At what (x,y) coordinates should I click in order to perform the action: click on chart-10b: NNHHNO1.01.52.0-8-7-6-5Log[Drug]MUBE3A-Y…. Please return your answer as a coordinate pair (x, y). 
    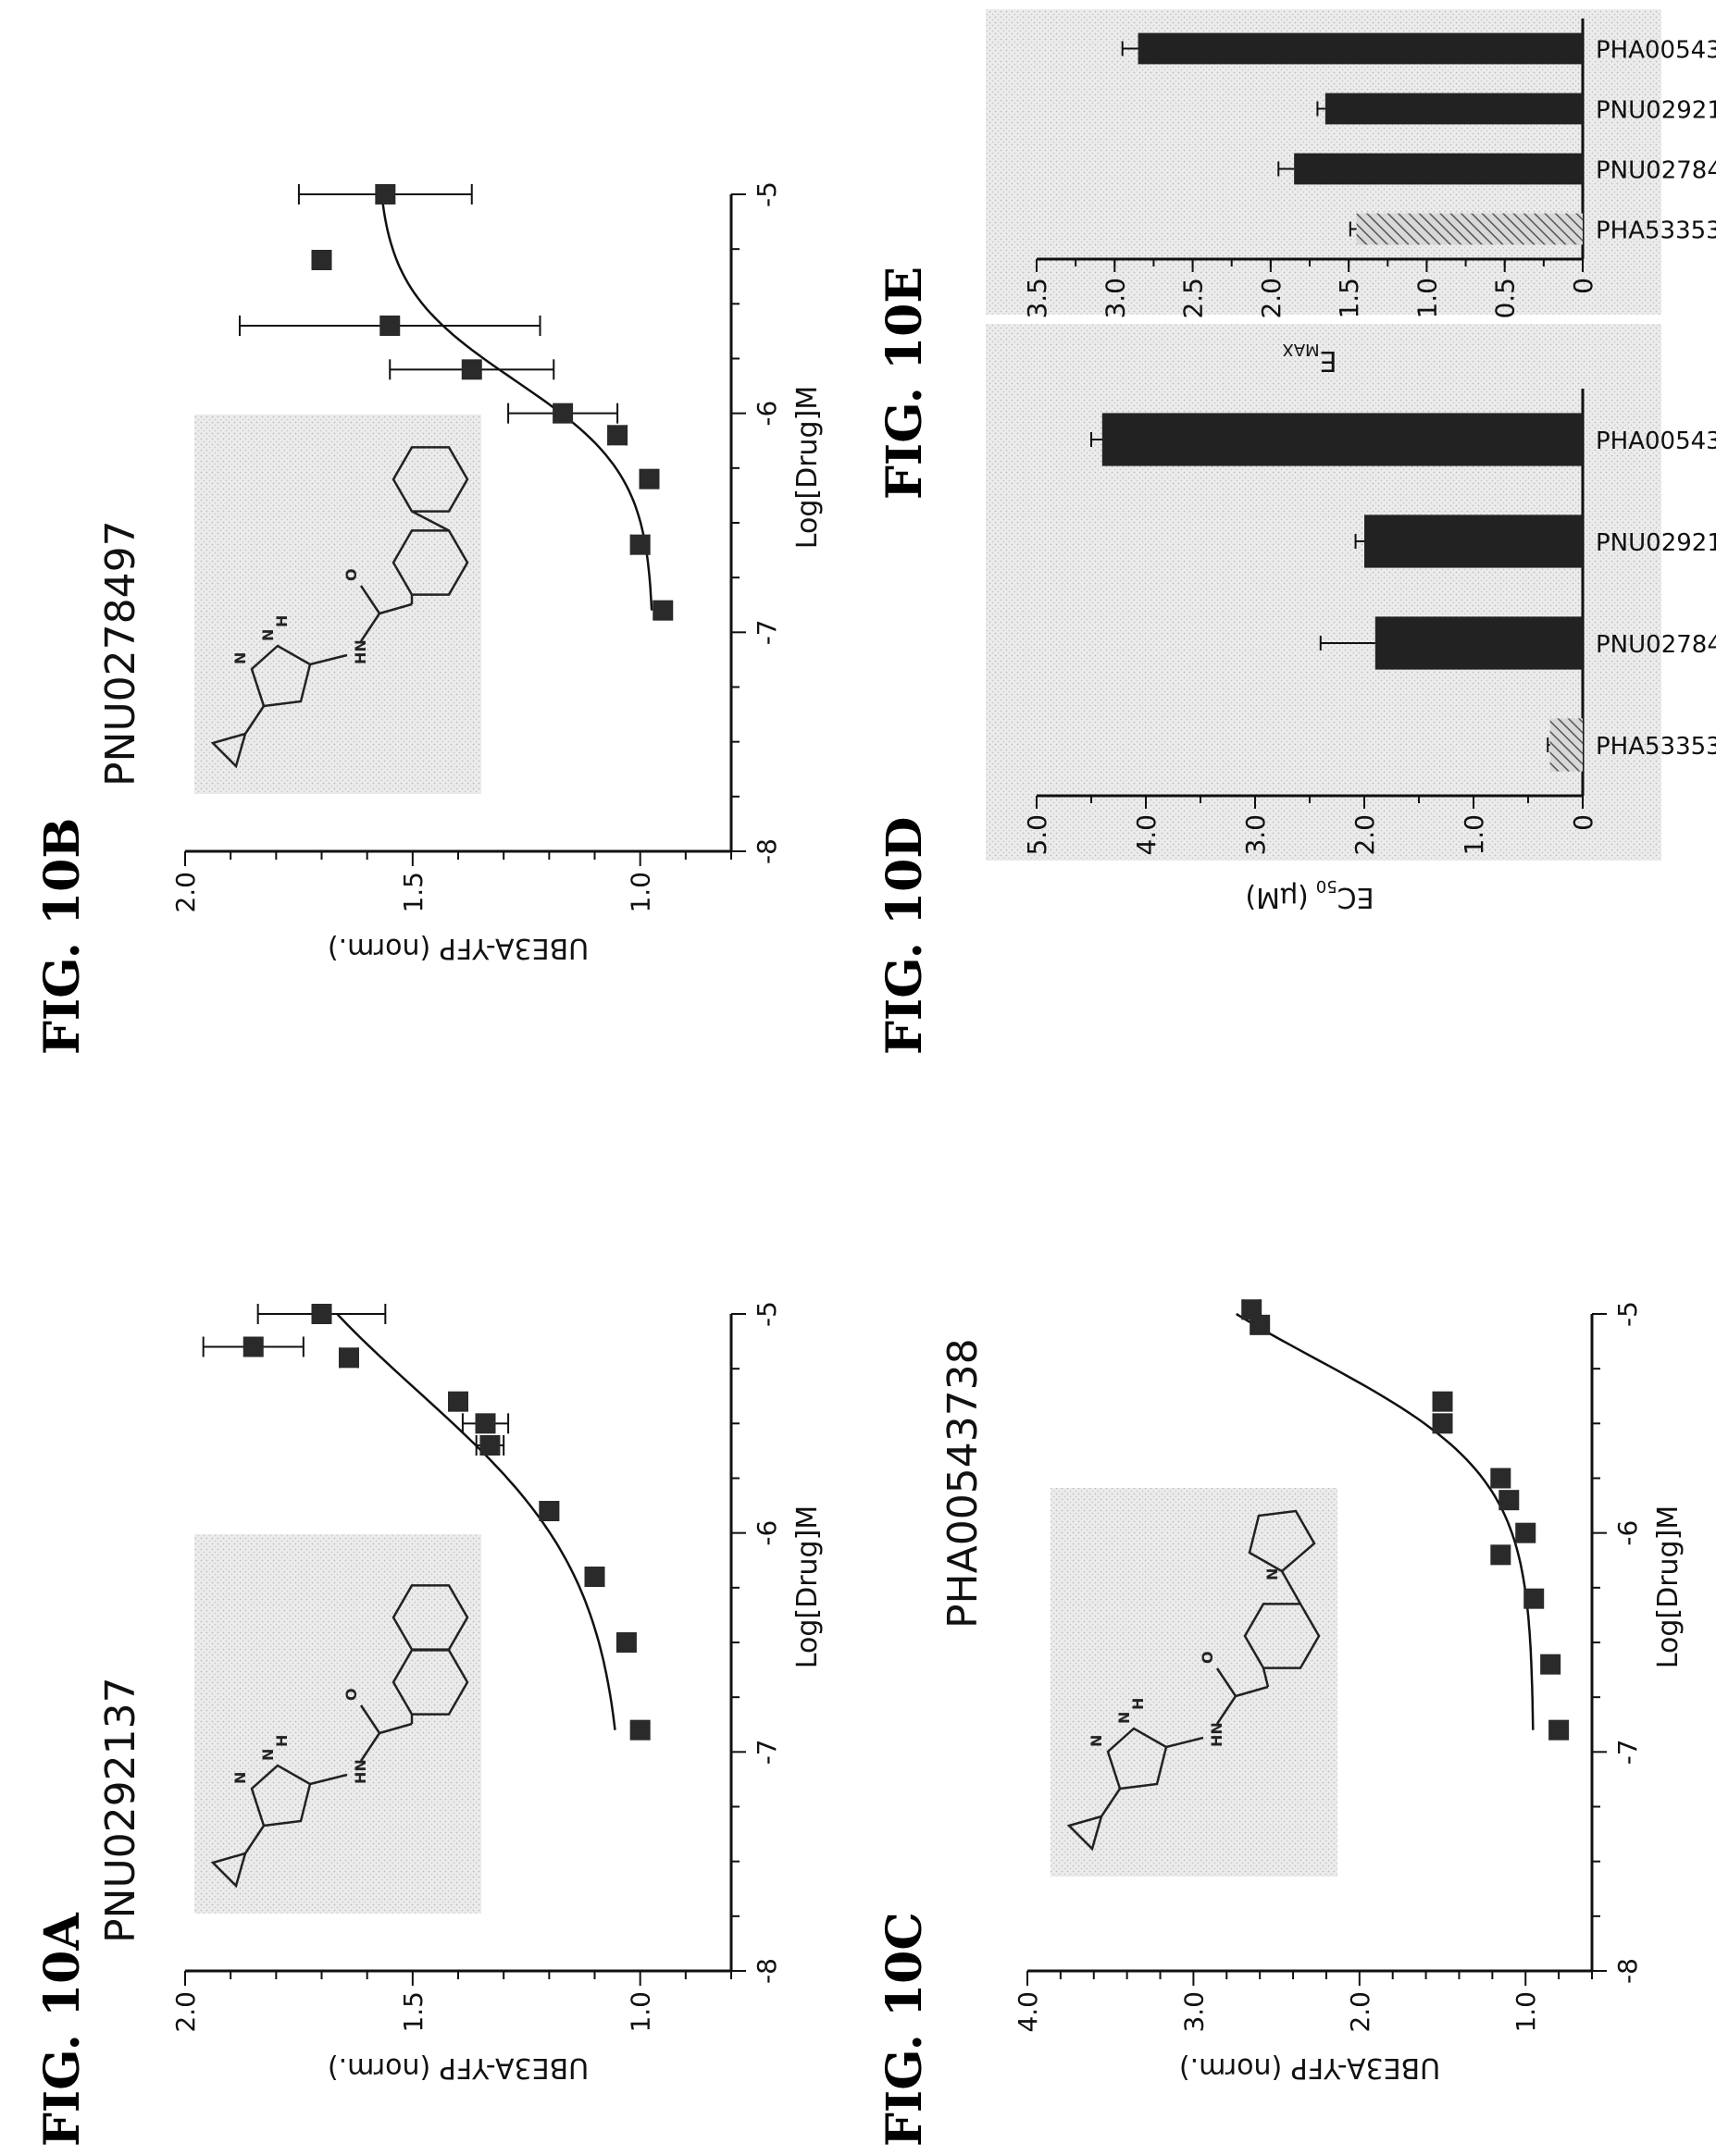
    Looking at the image, I should click on (497, 572).